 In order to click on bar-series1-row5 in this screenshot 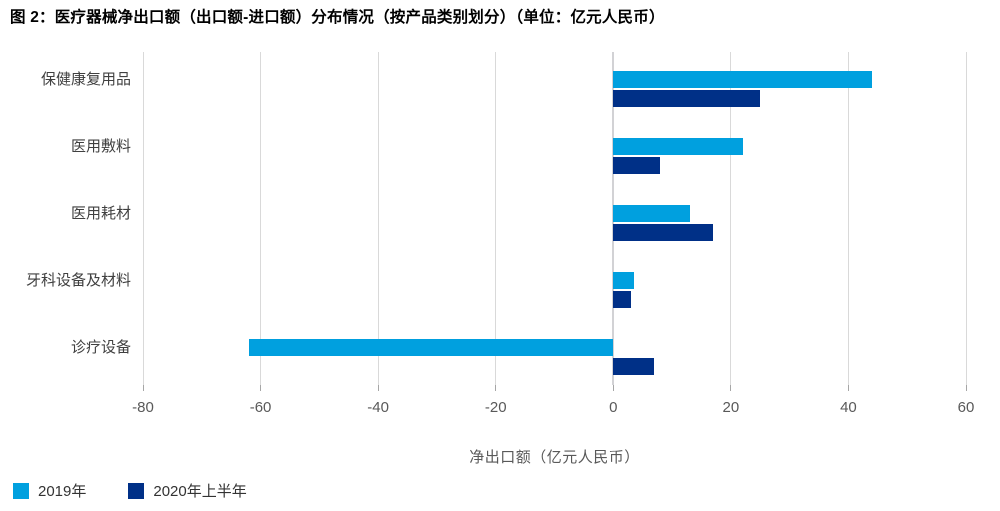, I will do `click(431, 347)`.